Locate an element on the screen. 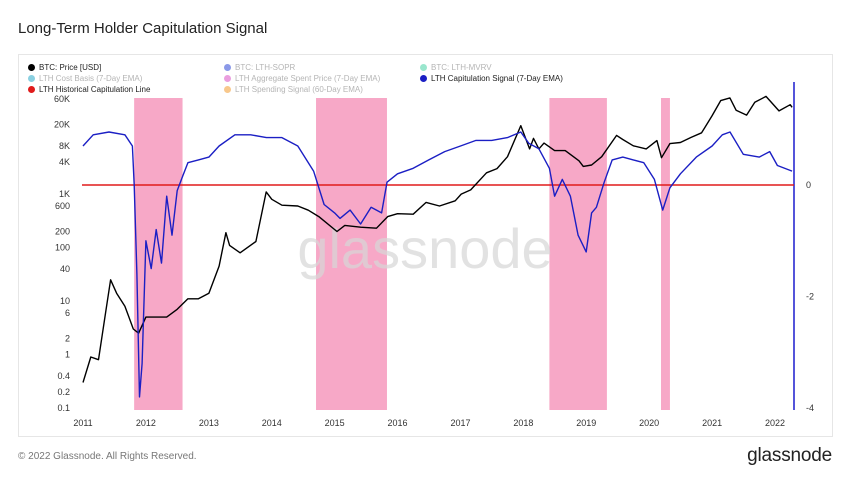 This screenshot has height=478, width=850. legend-item-lth-historical-capitulation-line: LTH Historical Capitulation Line is located at coordinates (89, 89).